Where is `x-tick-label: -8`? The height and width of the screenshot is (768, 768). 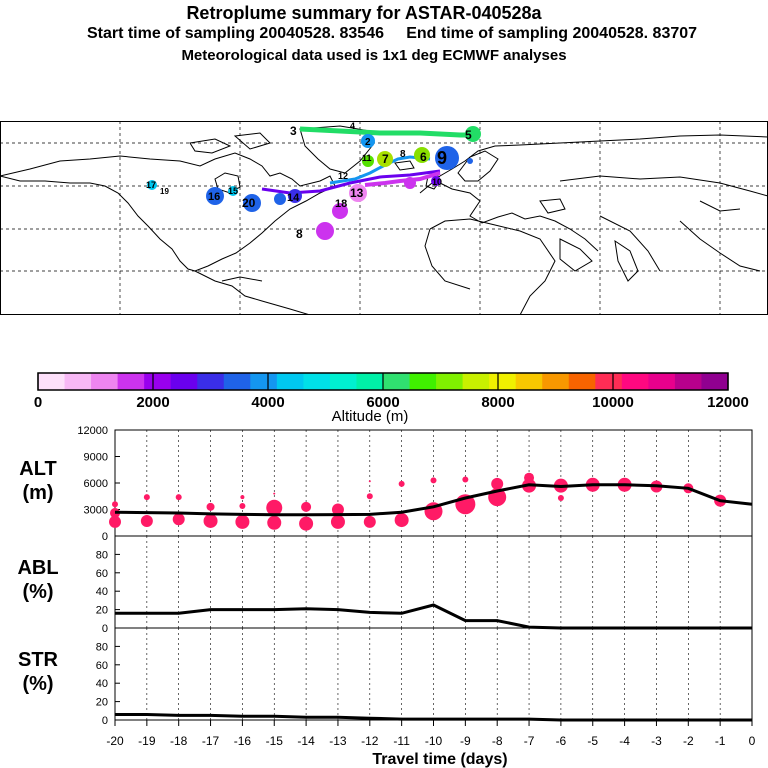 x-tick-label: -8 is located at coordinates (497, 741).